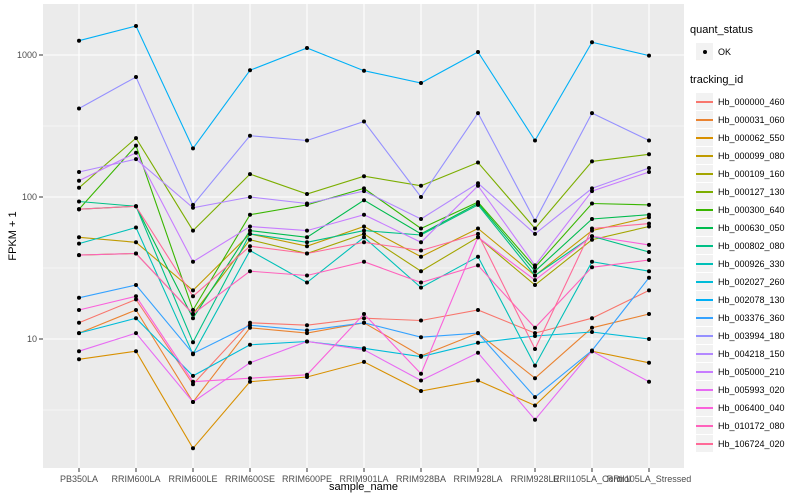  Describe the element at coordinates (751, 173) in the screenshot. I see `legend-item-label: Hb_000109_160` at that location.